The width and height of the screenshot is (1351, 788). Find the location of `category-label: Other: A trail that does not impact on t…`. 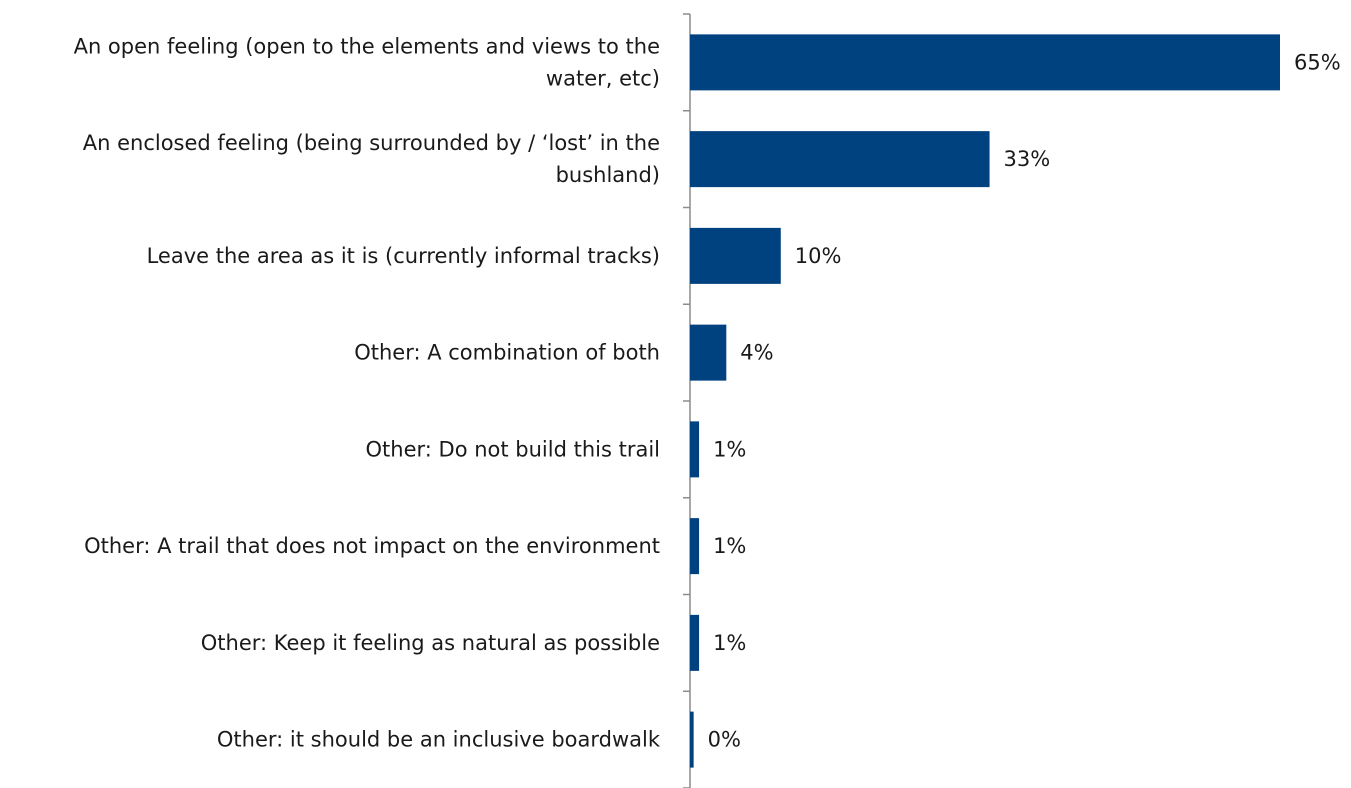

category-label: Other: A trail that does not impact on t… is located at coordinates (372, 546).